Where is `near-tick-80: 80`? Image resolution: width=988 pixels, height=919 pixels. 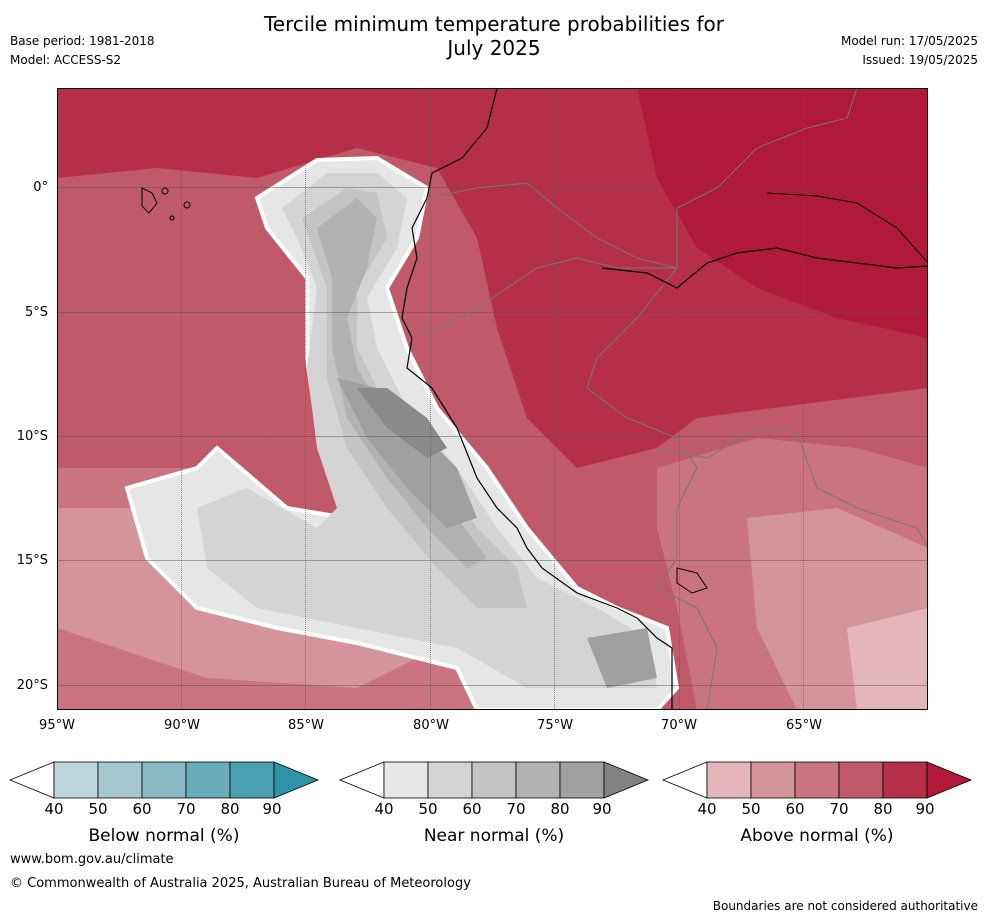 near-tick-80: 80 is located at coordinates (560, 809).